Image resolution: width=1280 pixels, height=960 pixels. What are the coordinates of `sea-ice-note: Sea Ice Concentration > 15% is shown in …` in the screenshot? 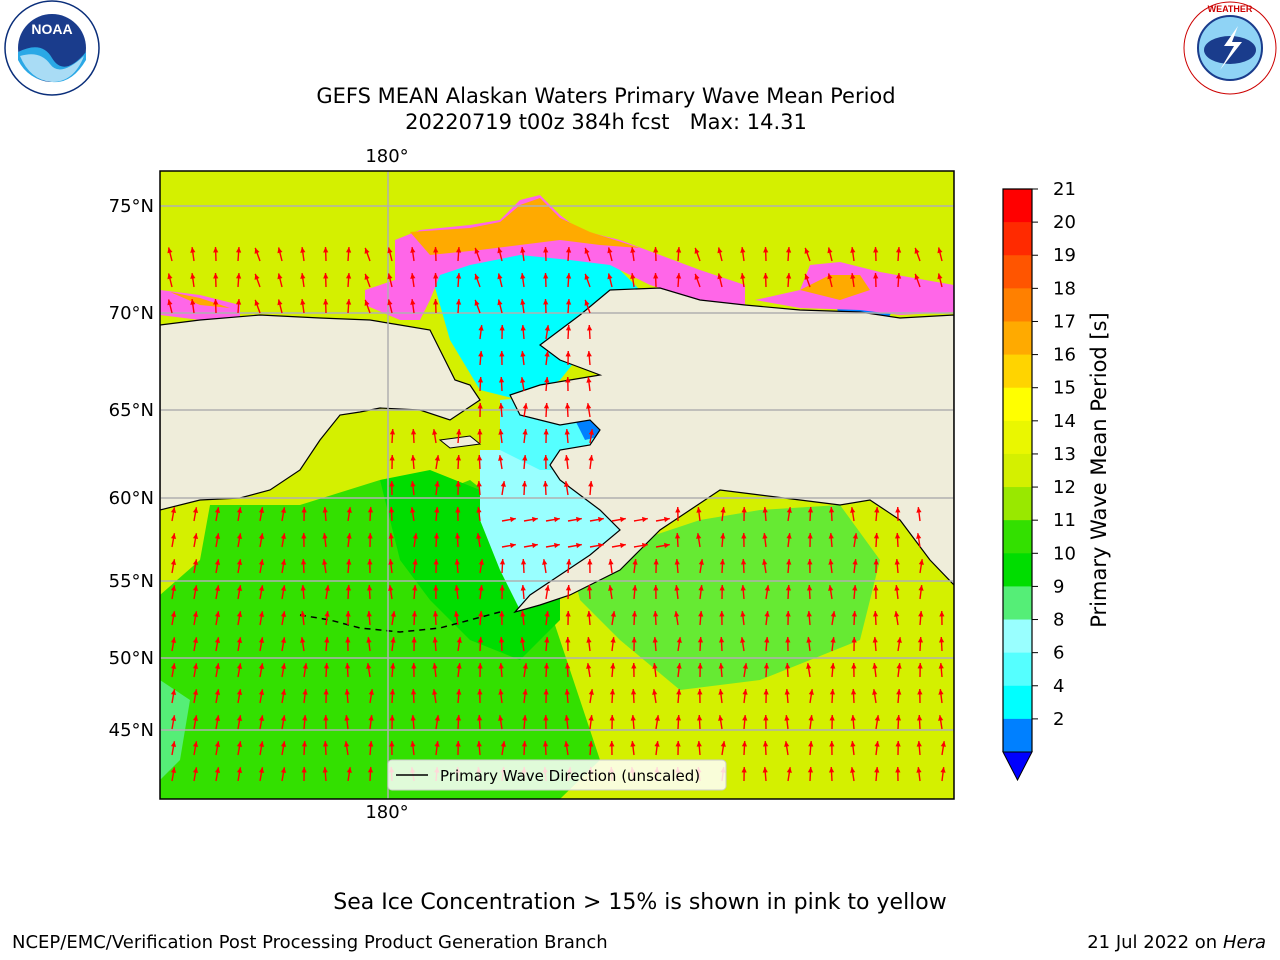 It's located at (640, 902).